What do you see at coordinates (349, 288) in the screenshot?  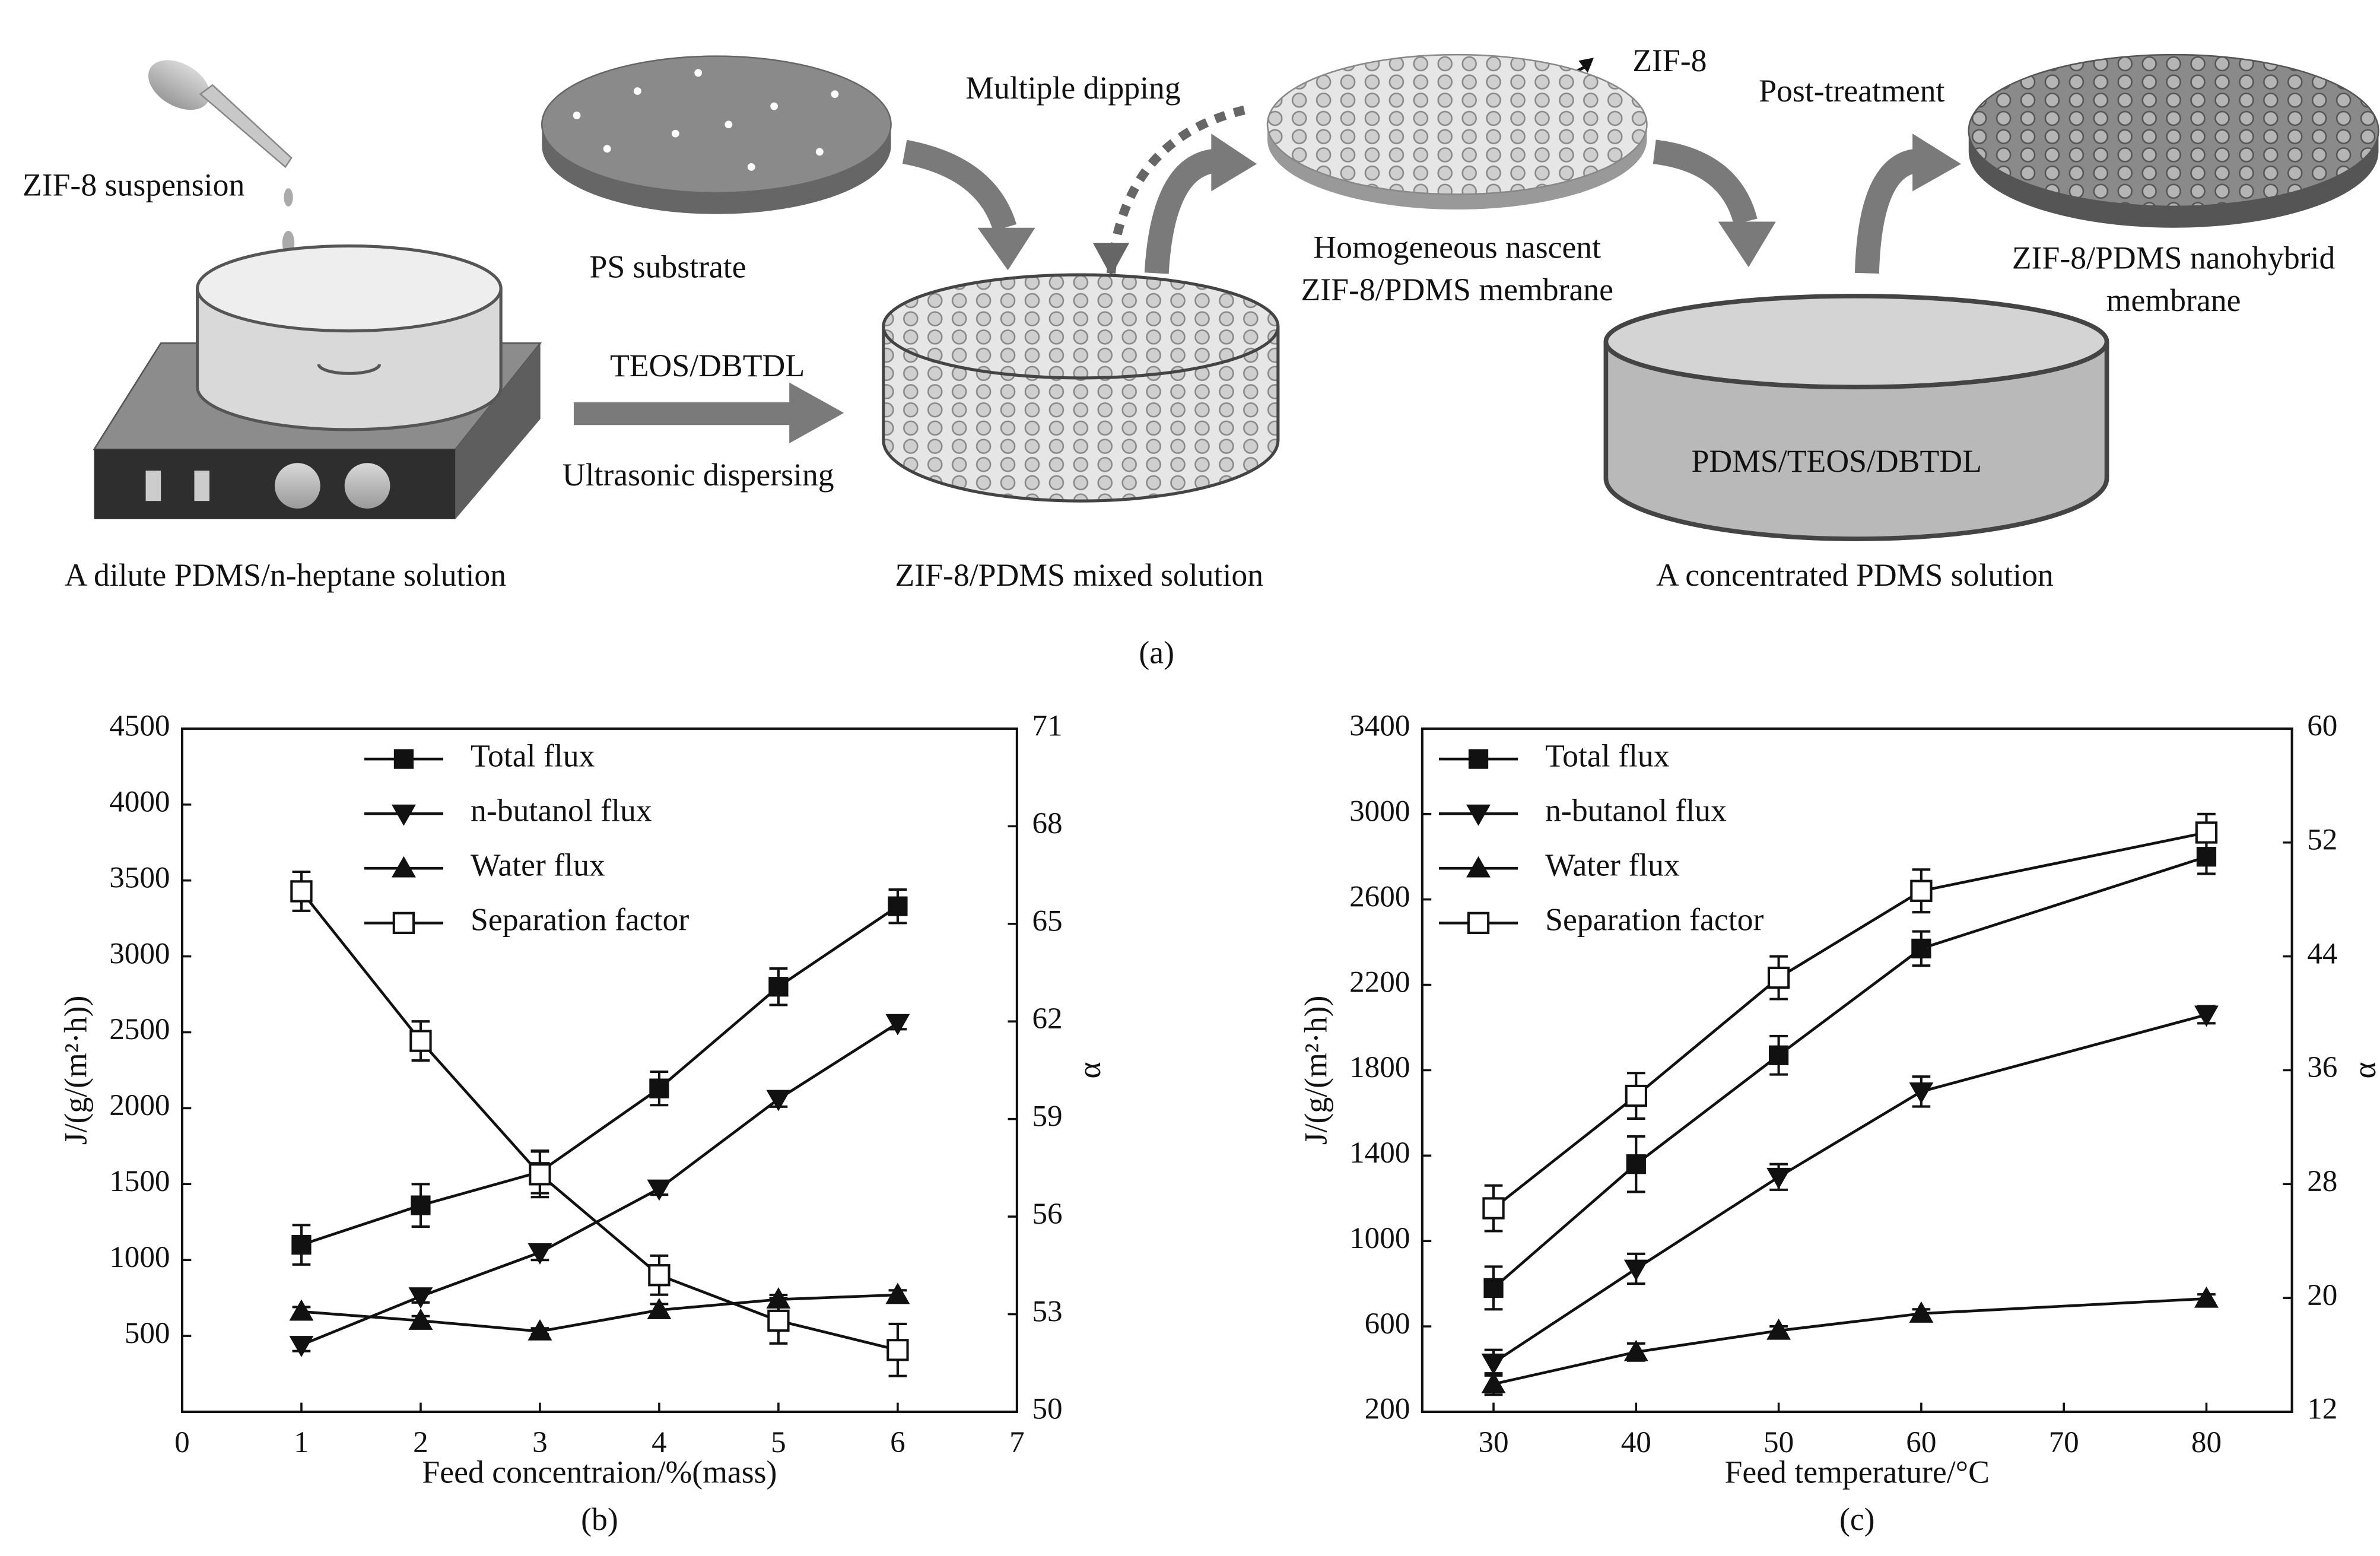 I see `dish-rim` at bounding box center [349, 288].